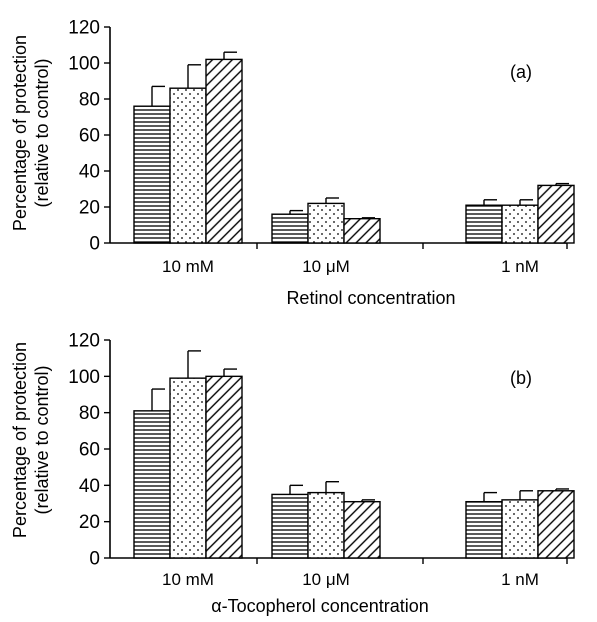 Image resolution: width=597 pixels, height=622 pixels. What do you see at coordinates (320, 606) in the screenshot?
I see `x-axis-title: α-Tocopherol concentration` at bounding box center [320, 606].